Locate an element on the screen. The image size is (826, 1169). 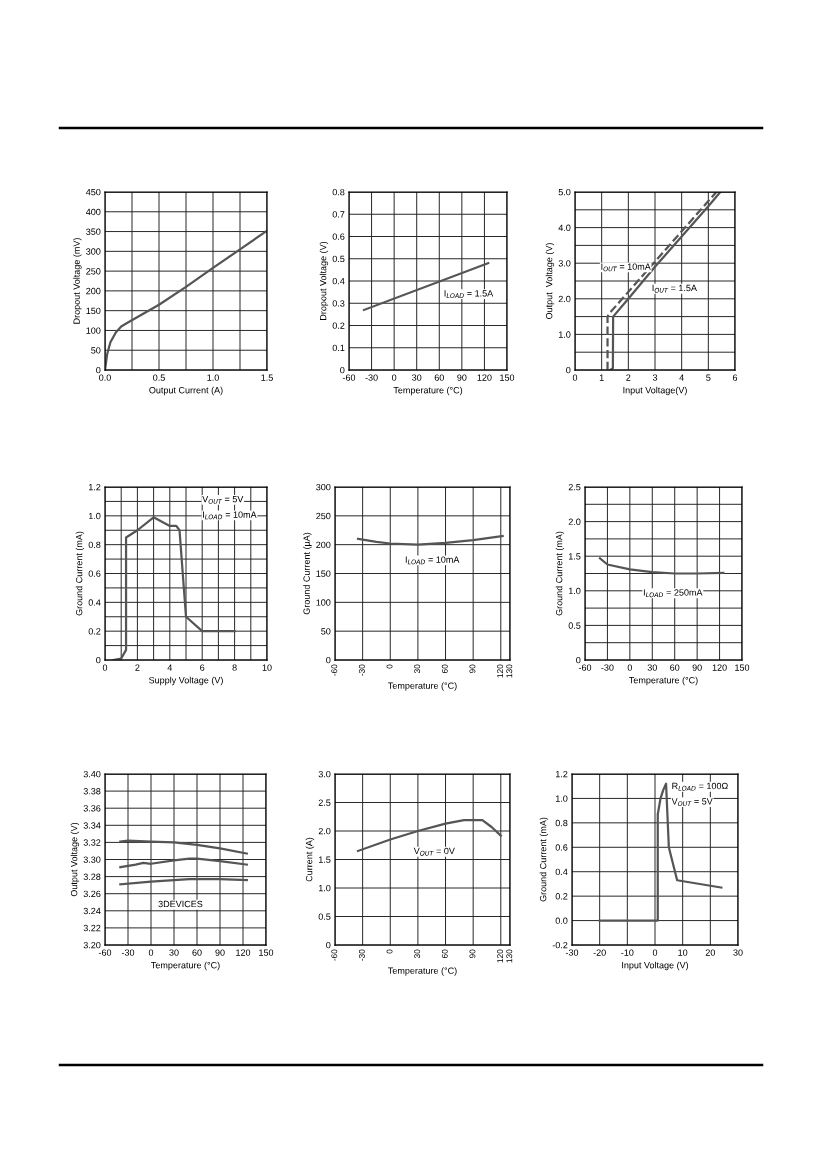
y-tick-label: 100 is located at coordinates (93, 330).